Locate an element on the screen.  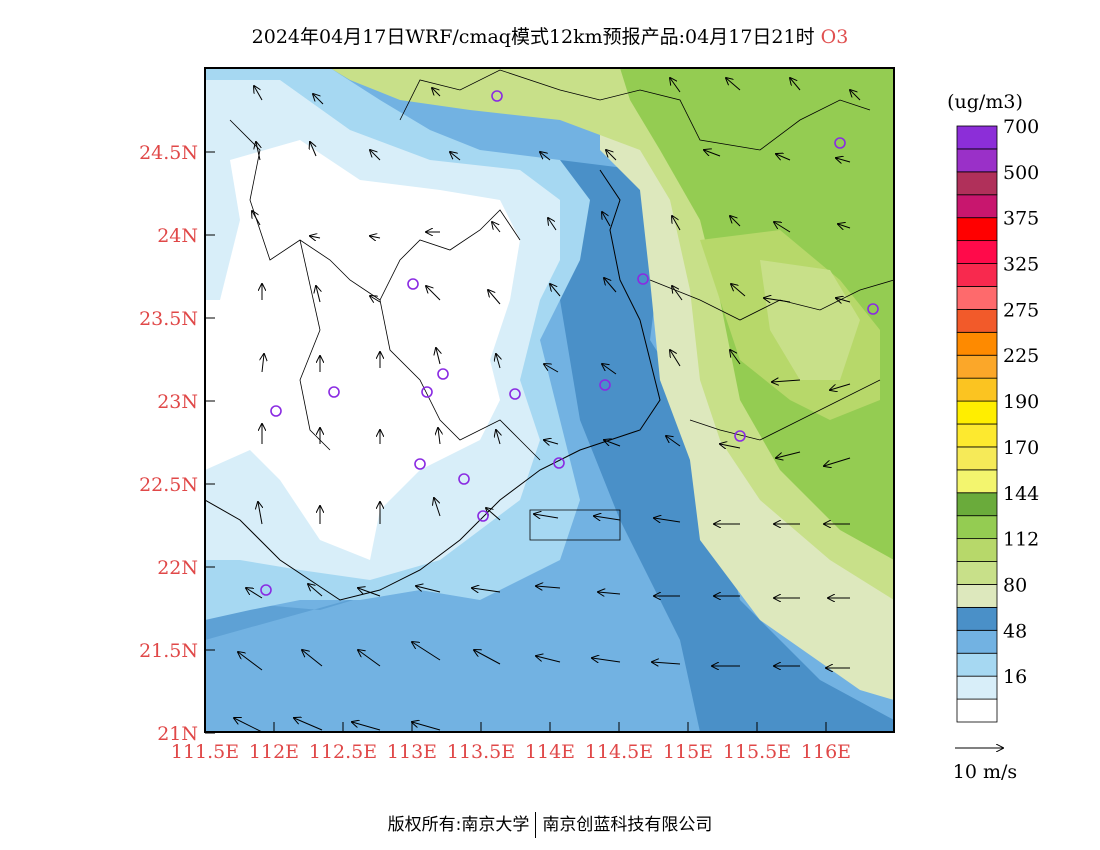
footer-right: 南京创蓝科技有限公司 is located at coordinates (627, 825).